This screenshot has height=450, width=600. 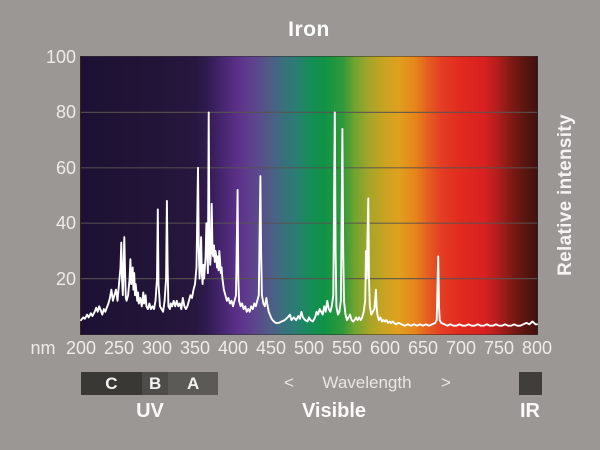 I want to click on wavelength-left-arrow: <, so click(x=289, y=382).